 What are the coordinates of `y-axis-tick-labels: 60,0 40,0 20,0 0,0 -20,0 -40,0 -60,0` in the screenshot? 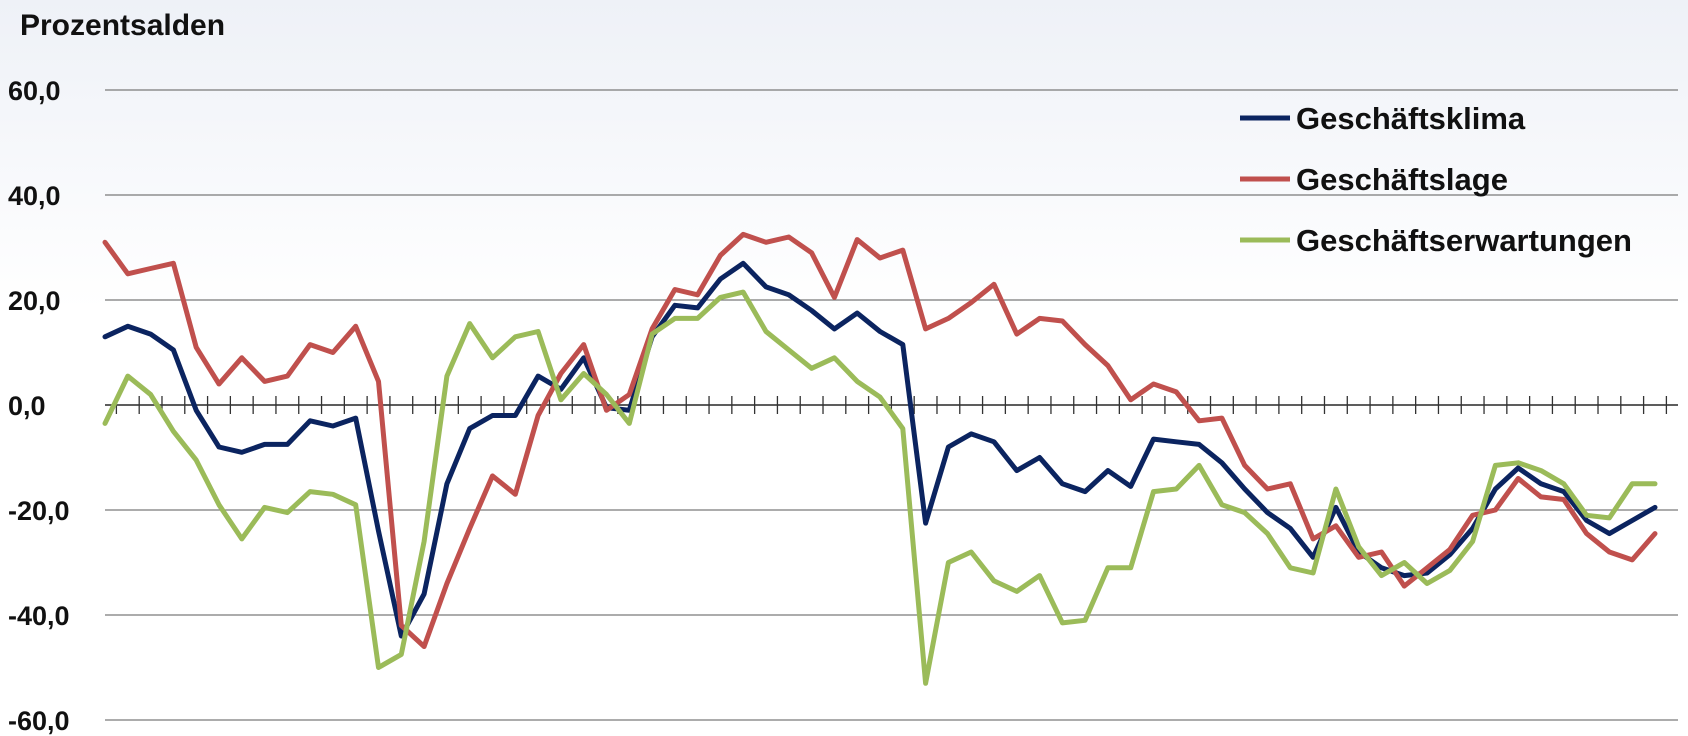 It's located at (39, 406).